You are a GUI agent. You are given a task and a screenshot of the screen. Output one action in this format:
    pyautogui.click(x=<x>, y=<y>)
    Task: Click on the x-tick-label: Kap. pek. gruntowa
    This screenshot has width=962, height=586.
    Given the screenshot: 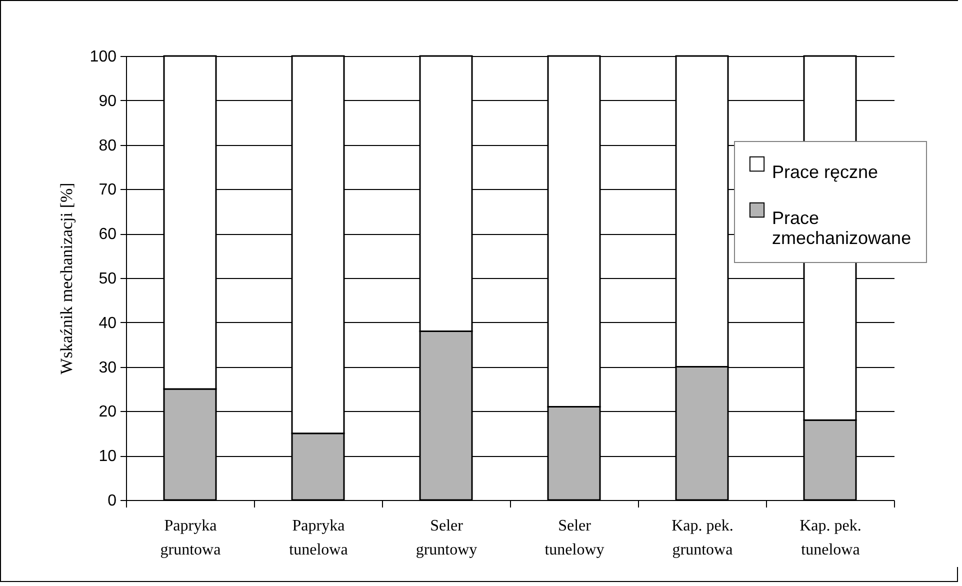 What is the action you would take?
    pyautogui.click(x=703, y=538)
    